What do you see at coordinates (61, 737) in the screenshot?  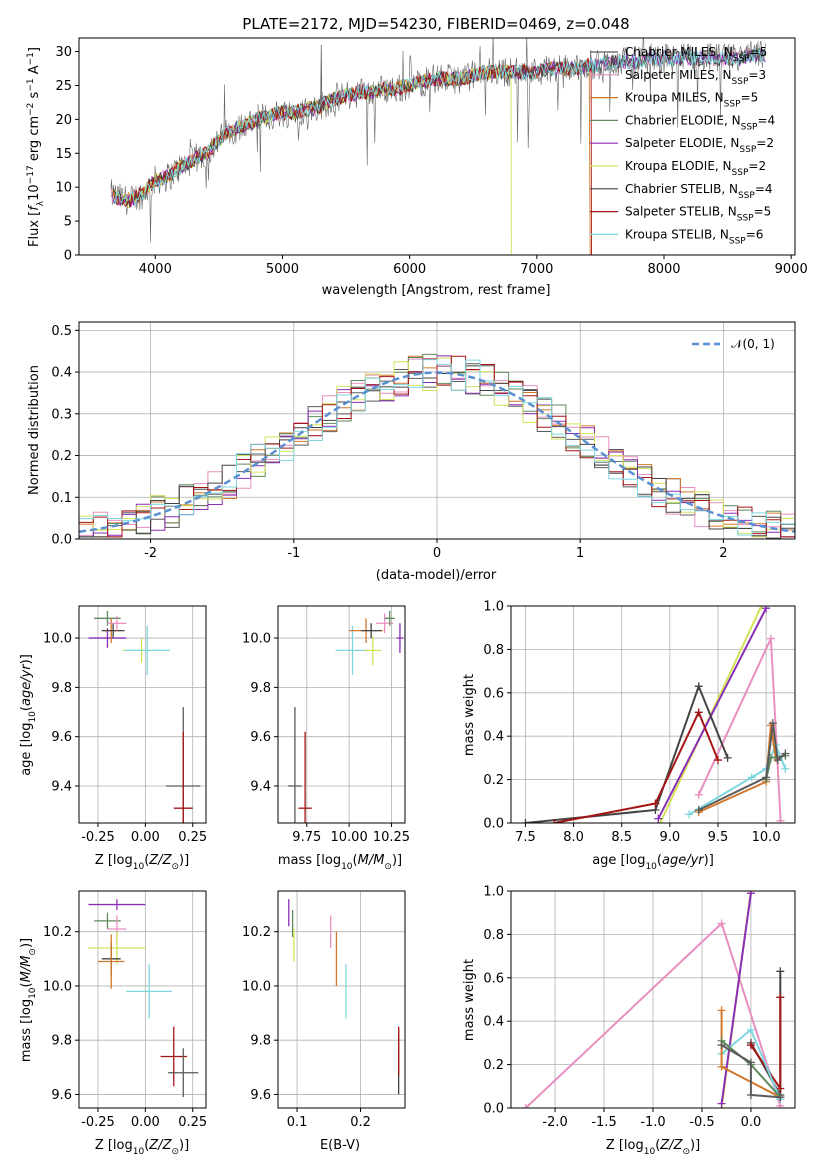 I see `age-vs-metallicity-ytick-label: 9.6` at bounding box center [61, 737].